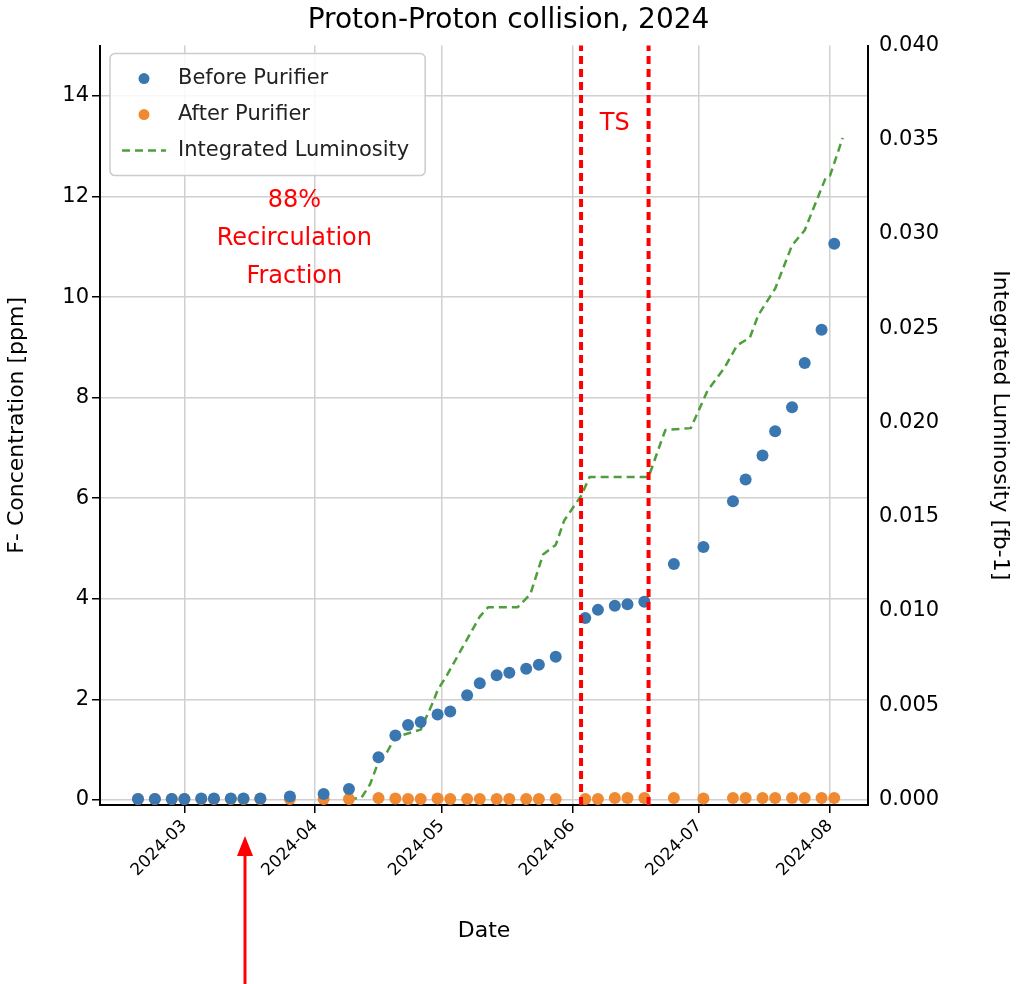 The height and width of the screenshot is (984, 1017). What do you see at coordinates (909, 515) in the screenshot?
I see `y2-tick-label: 0.015` at bounding box center [909, 515].